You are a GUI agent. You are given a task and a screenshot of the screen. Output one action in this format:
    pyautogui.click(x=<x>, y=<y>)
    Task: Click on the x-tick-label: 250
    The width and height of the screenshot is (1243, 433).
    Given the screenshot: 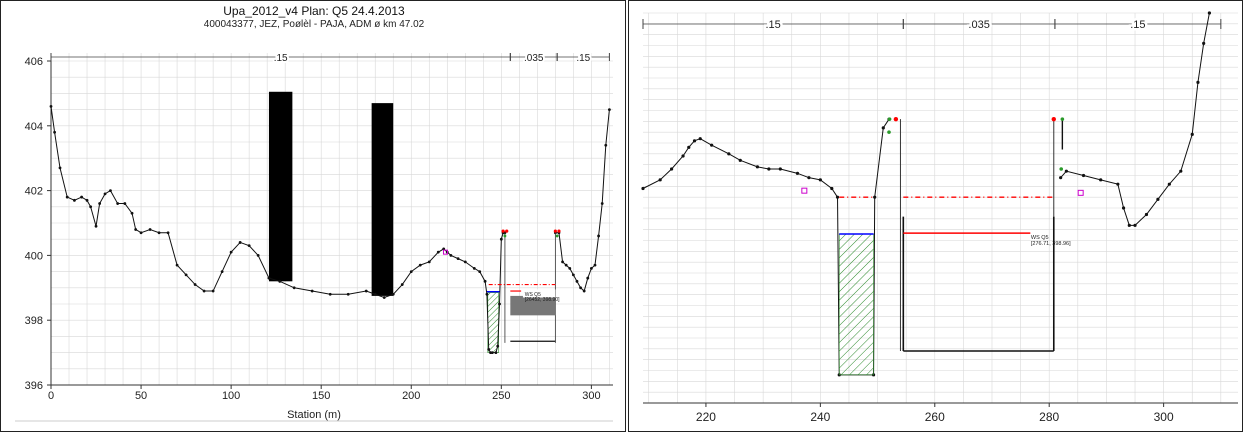 What is the action you would take?
    pyautogui.click(x=501, y=396)
    